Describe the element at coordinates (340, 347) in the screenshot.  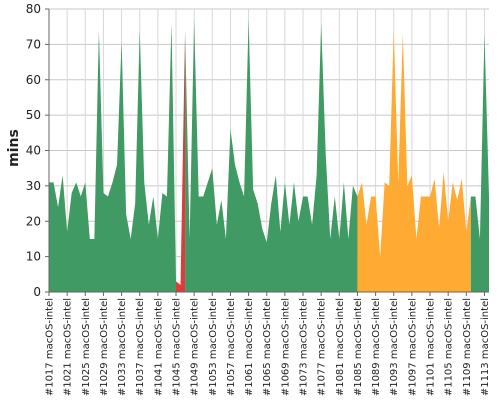
I see `x-tick-label: #1081 macOS-intel` at that location.